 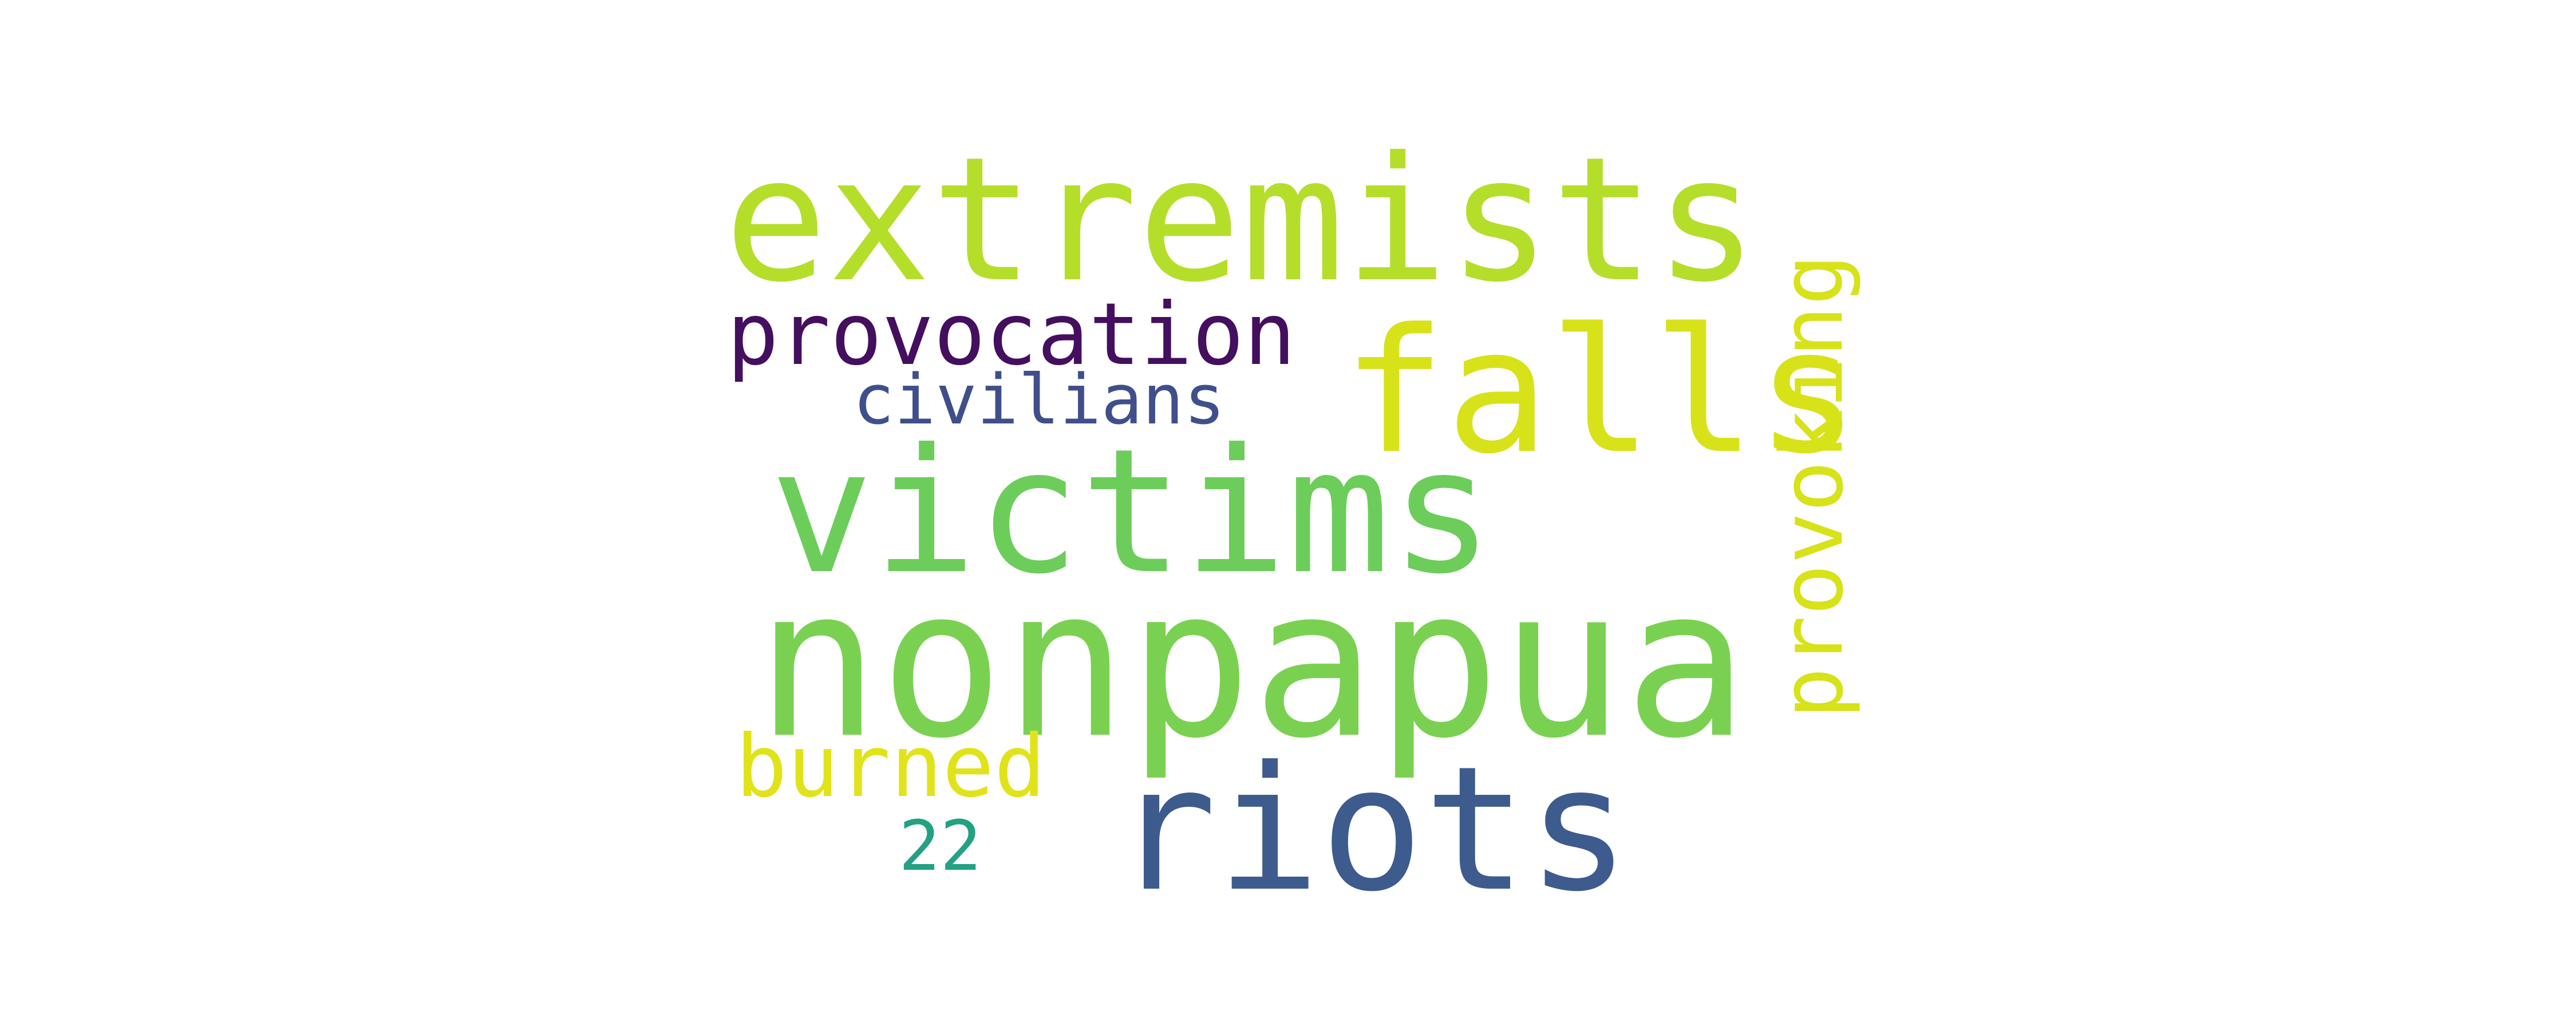 What do you see at coordinates (1372, 829) in the screenshot?
I see `word-riots: riots` at bounding box center [1372, 829].